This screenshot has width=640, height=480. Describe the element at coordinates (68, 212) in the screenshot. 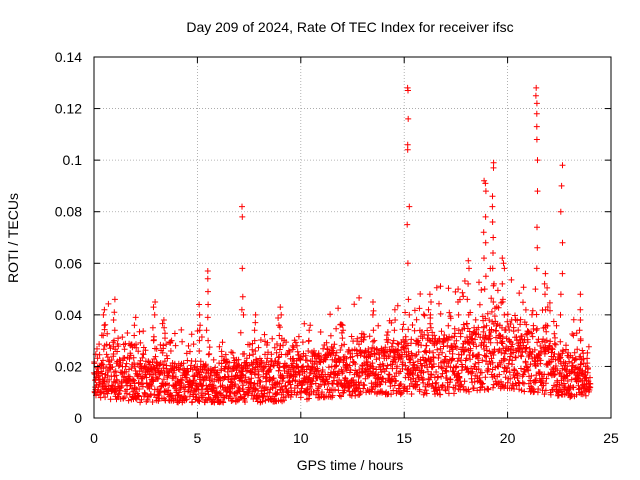

I see `y-tick-label: 0.08` at that location.